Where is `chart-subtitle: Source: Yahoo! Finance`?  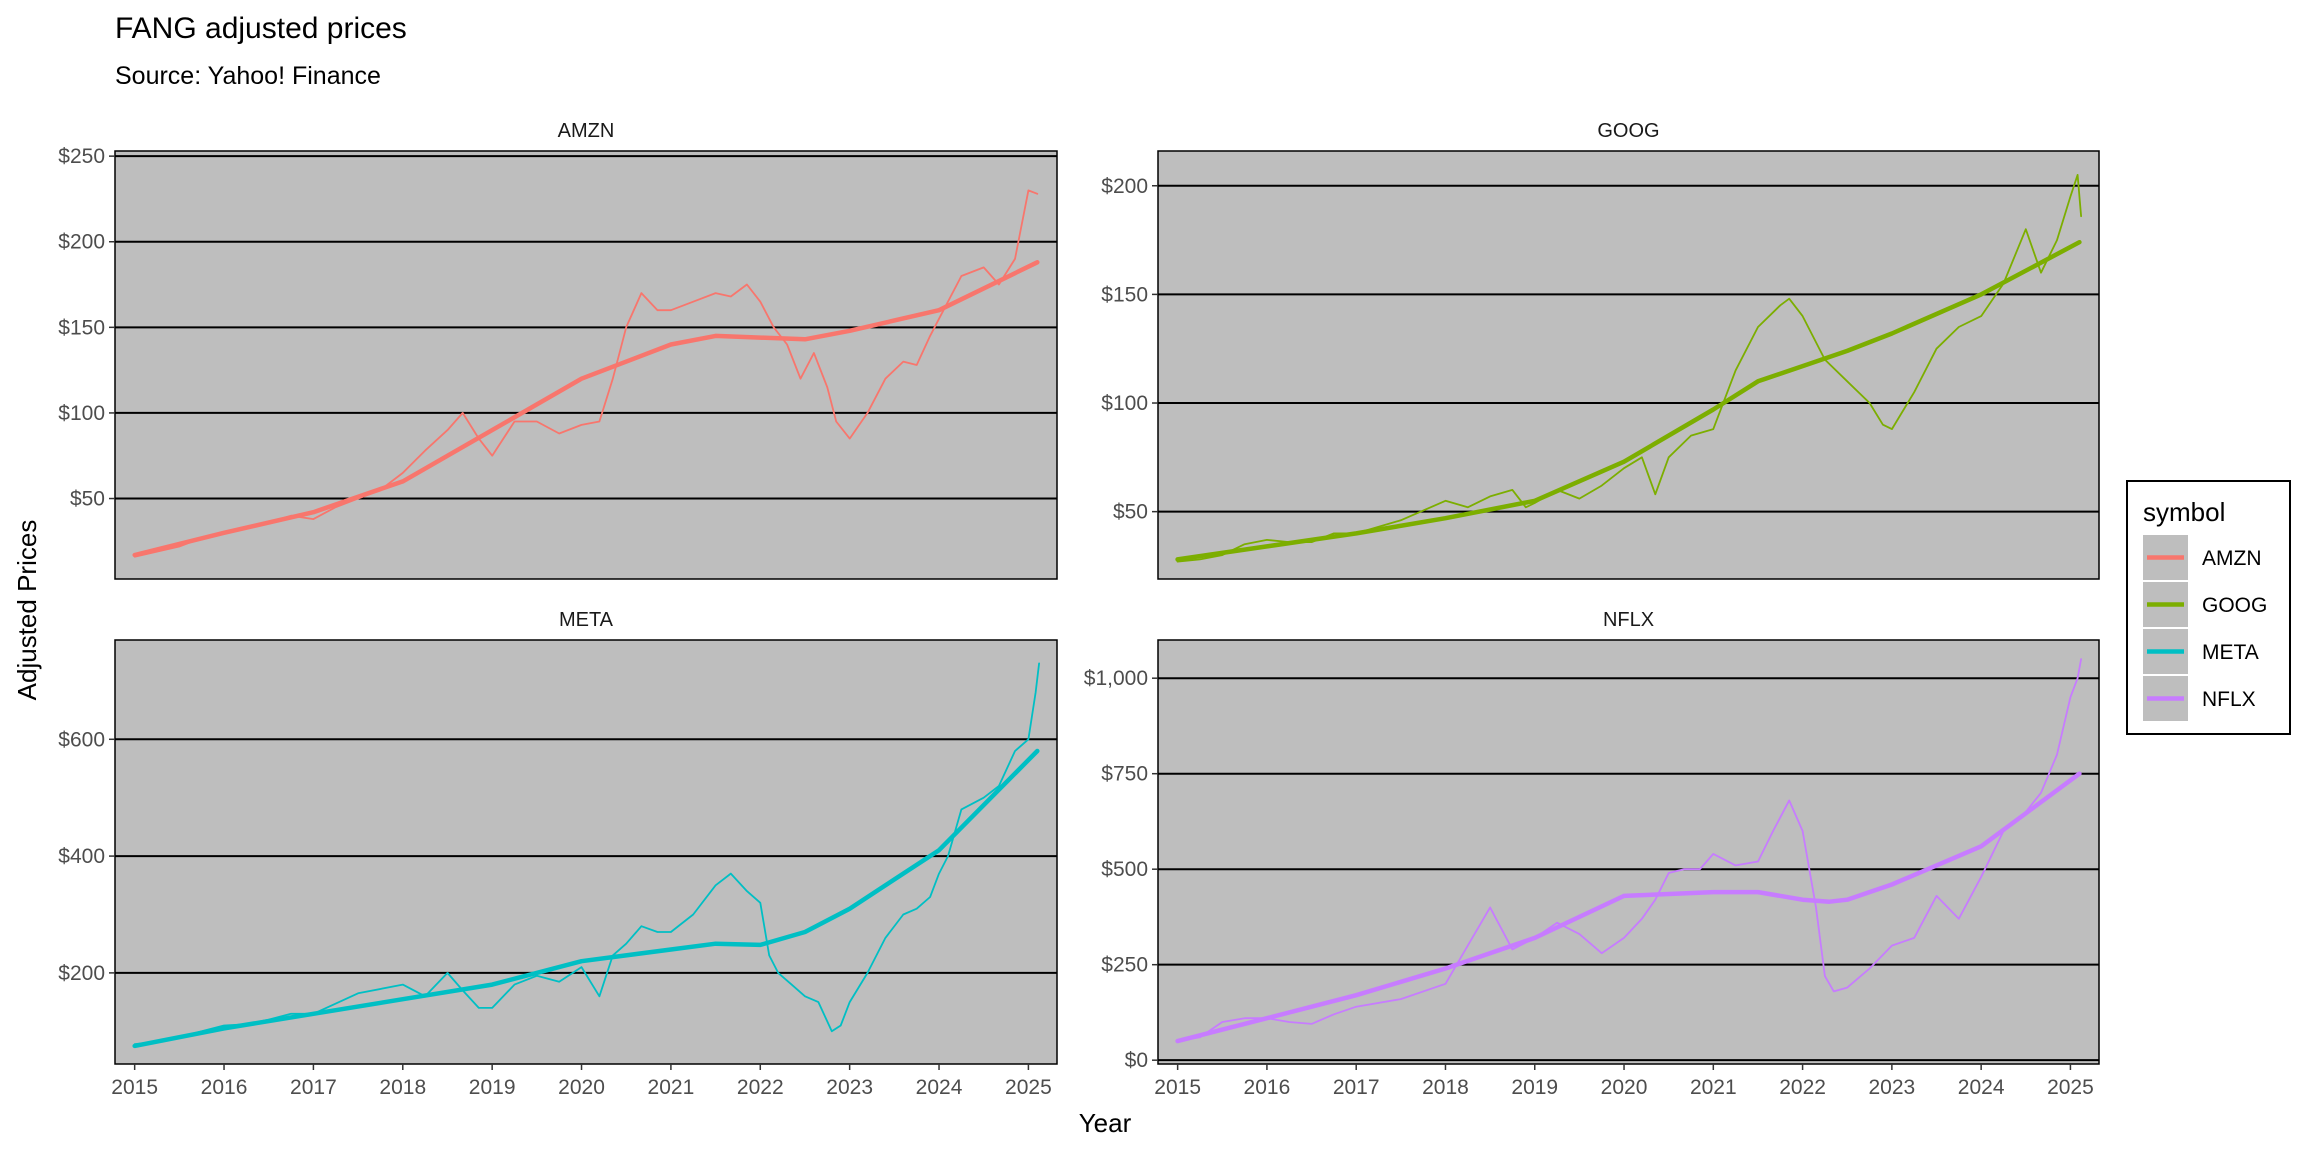
chart-subtitle: Source: Yahoo! Finance is located at coordinates (248, 76).